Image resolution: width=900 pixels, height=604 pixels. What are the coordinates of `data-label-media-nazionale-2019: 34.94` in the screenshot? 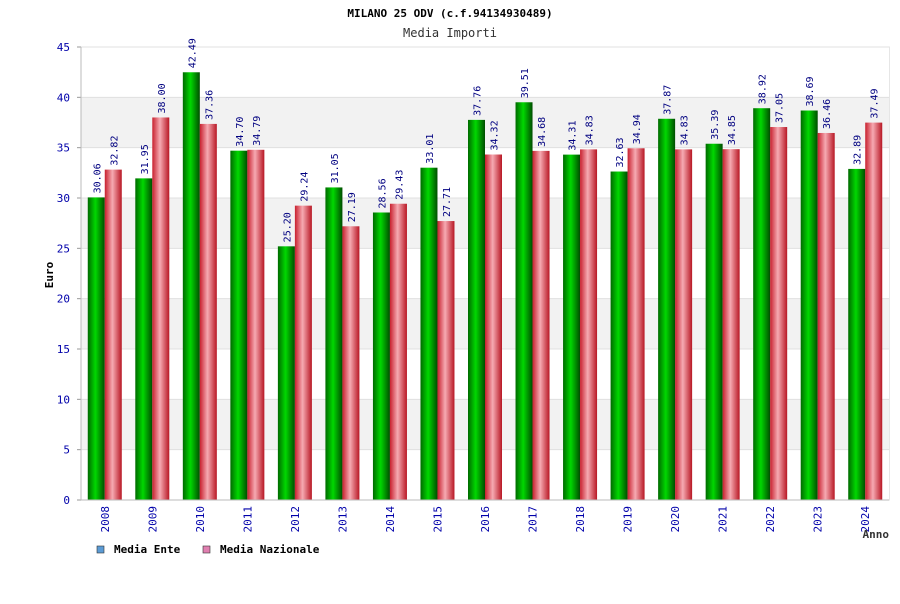 It's located at (637, 129).